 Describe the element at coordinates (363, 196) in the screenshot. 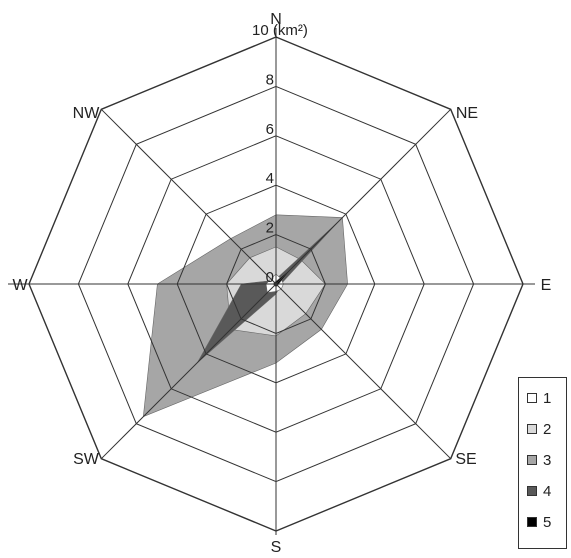

I see `spoke-NE` at that location.